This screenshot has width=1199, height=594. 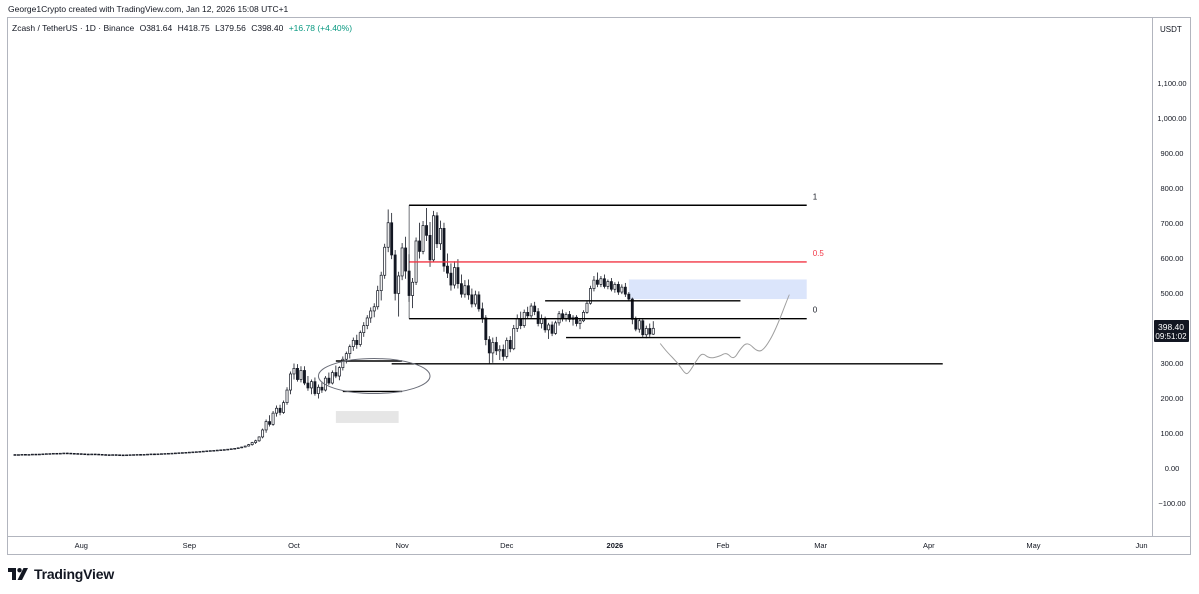 What do you see at coordinates (294, 545) in the screenshot?
I see `time-tick-label: Oct` at bounding box center [294, 545].